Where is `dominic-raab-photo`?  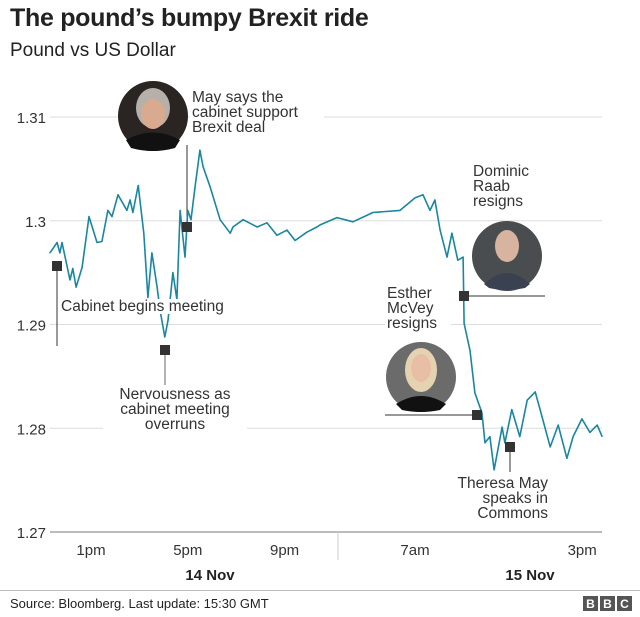
dominic-raab-photo is located at coordinates (507, 256).